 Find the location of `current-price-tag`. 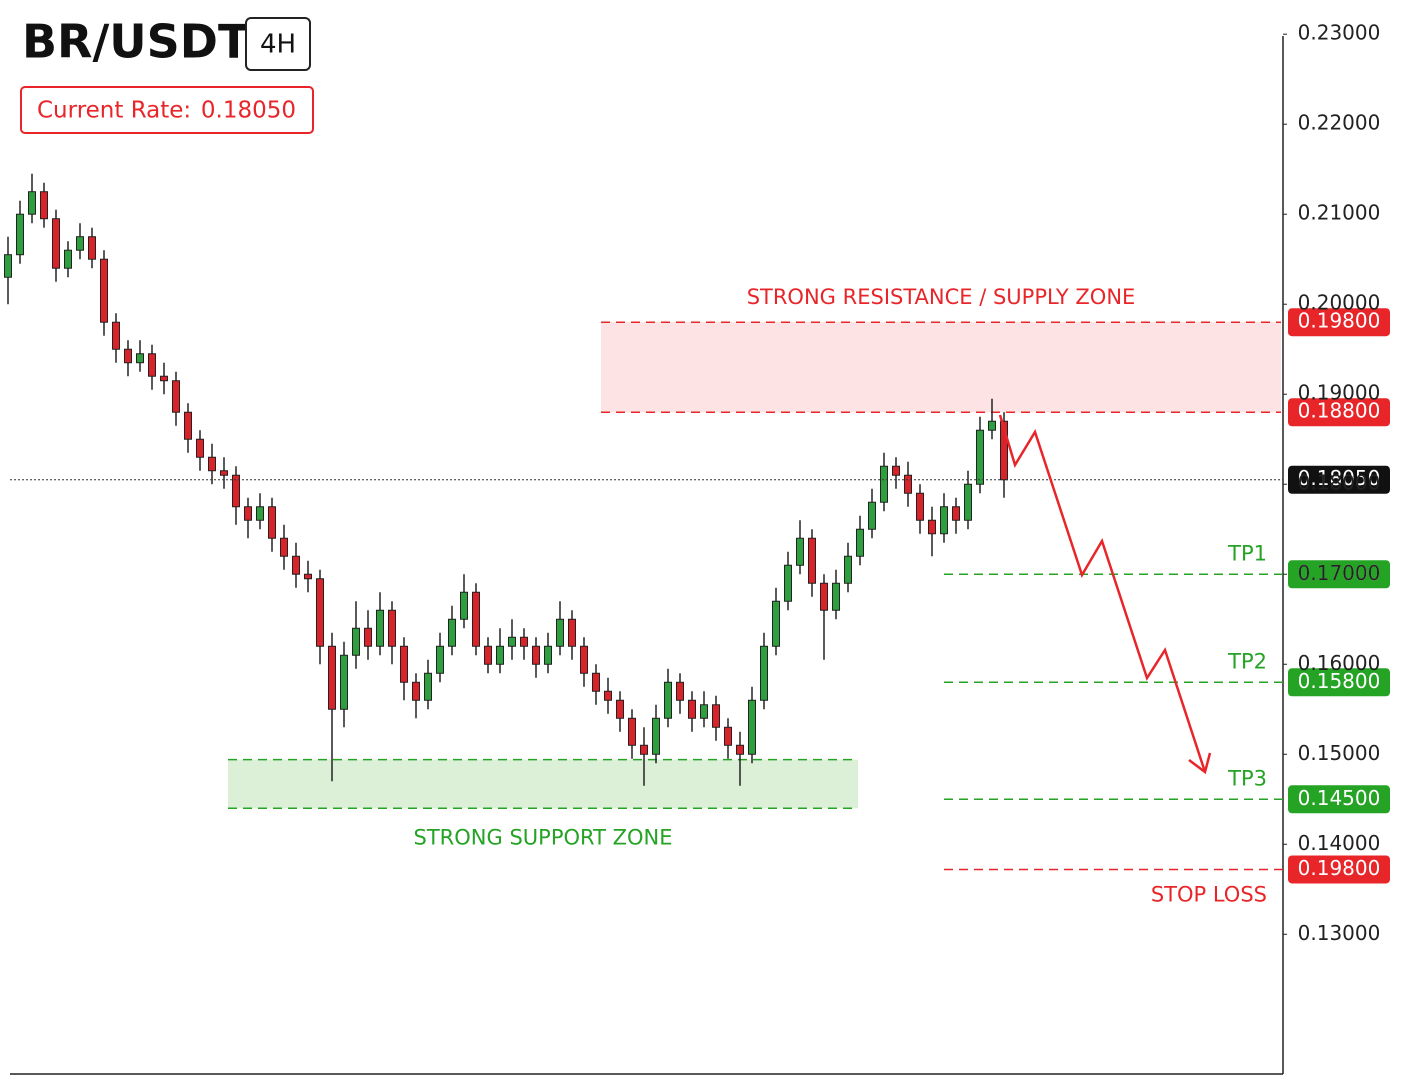

current-price-tag is located at coordinates (1339, 479).